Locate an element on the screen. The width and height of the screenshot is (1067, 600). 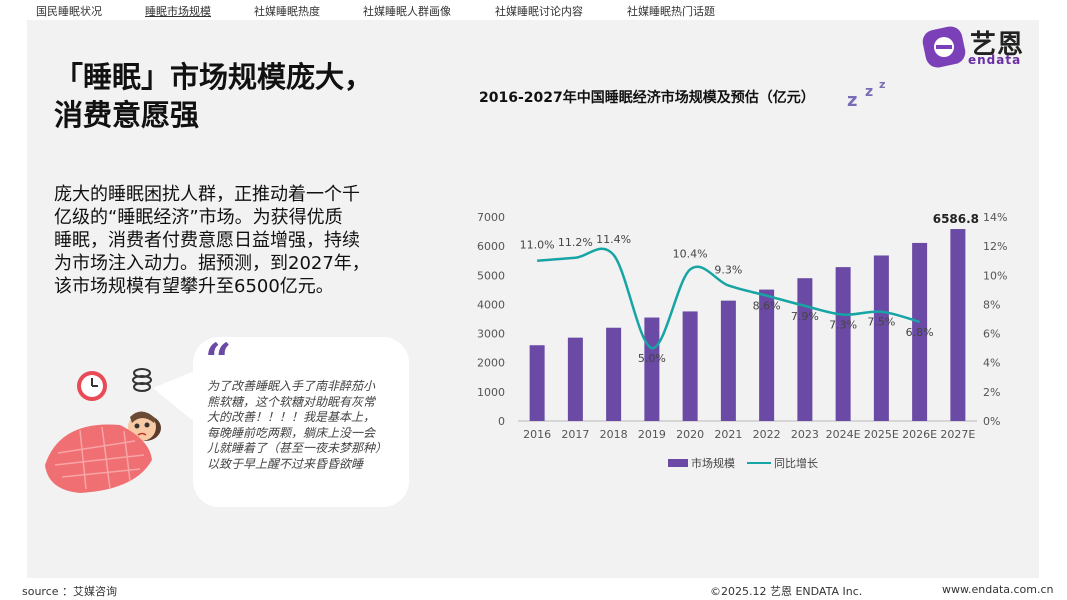
body-line: 庞大的睡眠困扰人群，正推动着一个千 is located at coordinates (207, 194).